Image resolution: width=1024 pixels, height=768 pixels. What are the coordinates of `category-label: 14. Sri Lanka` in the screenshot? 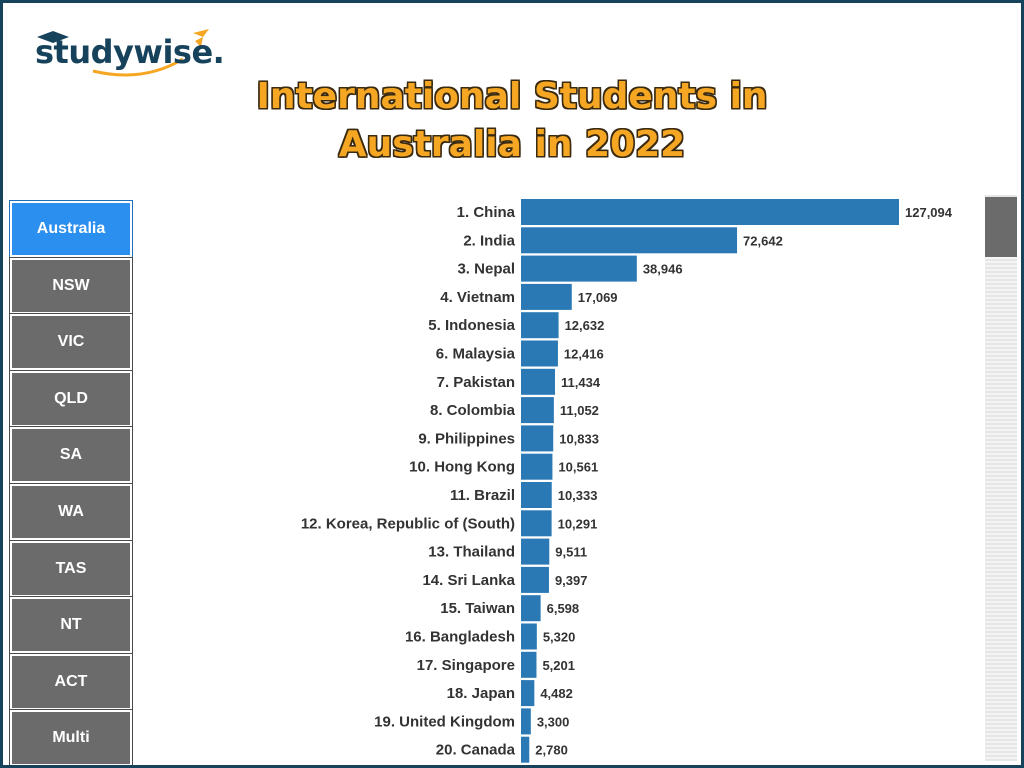 It's located at (468, 580).